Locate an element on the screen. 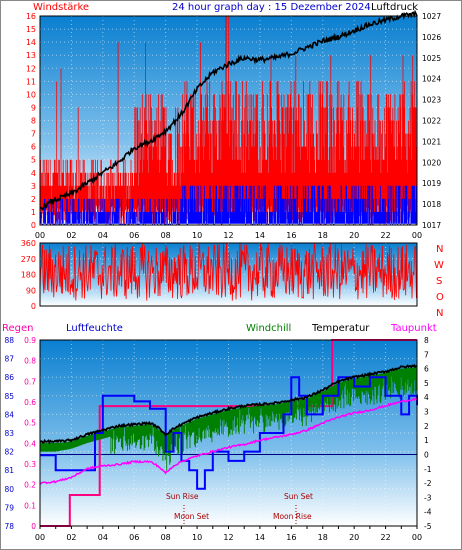 The height and width of the screenshot is (550, 462). sun-set-label: Sun Set is located at coordinates (298, 496).